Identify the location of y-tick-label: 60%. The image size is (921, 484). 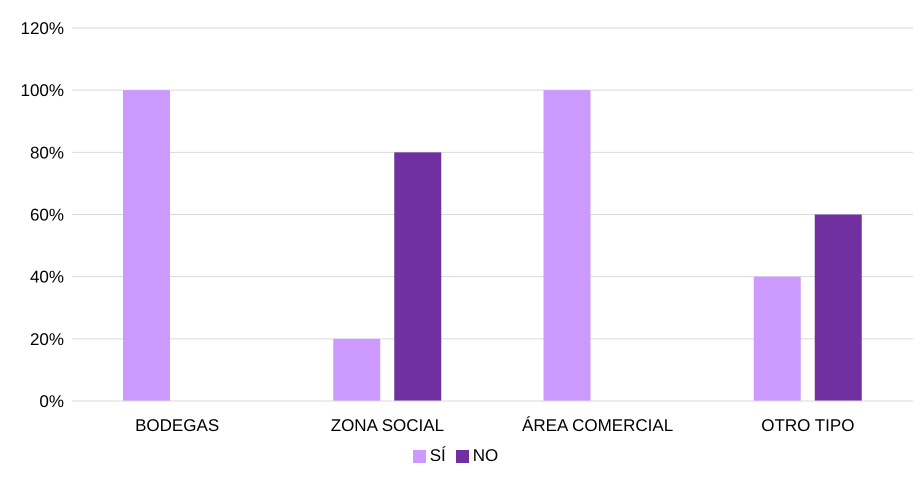
(47, 215).